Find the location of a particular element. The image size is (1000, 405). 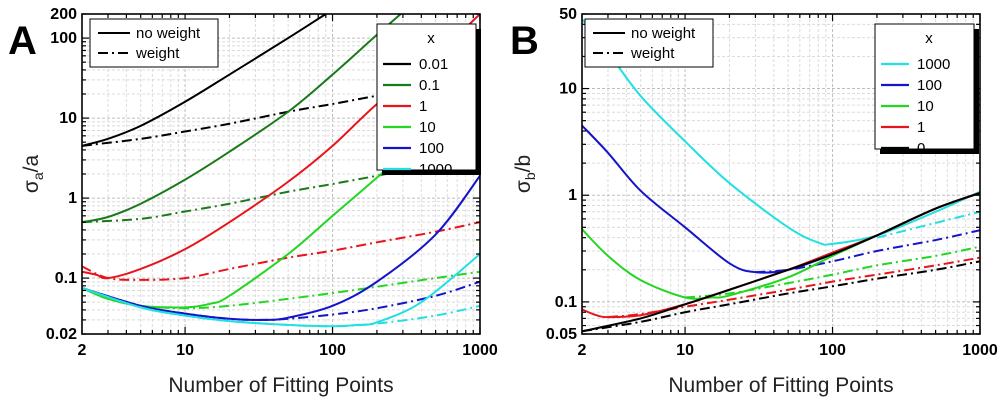

y-axis-title-tail: /b is located at coordinates (523, 164).